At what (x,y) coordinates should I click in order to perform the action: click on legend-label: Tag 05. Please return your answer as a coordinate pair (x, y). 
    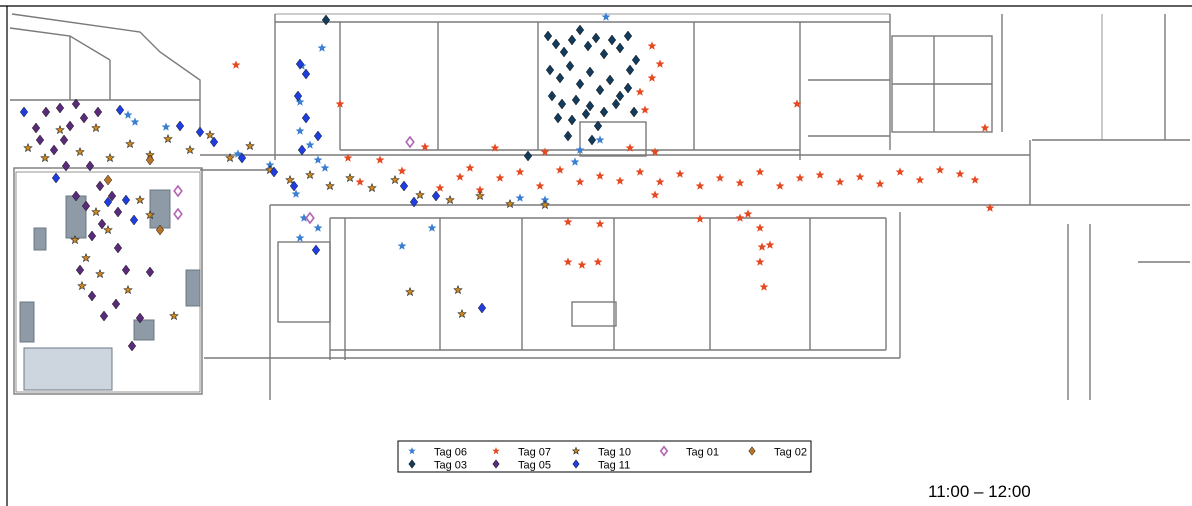
    Looking at the image, I should click on (534, 466).